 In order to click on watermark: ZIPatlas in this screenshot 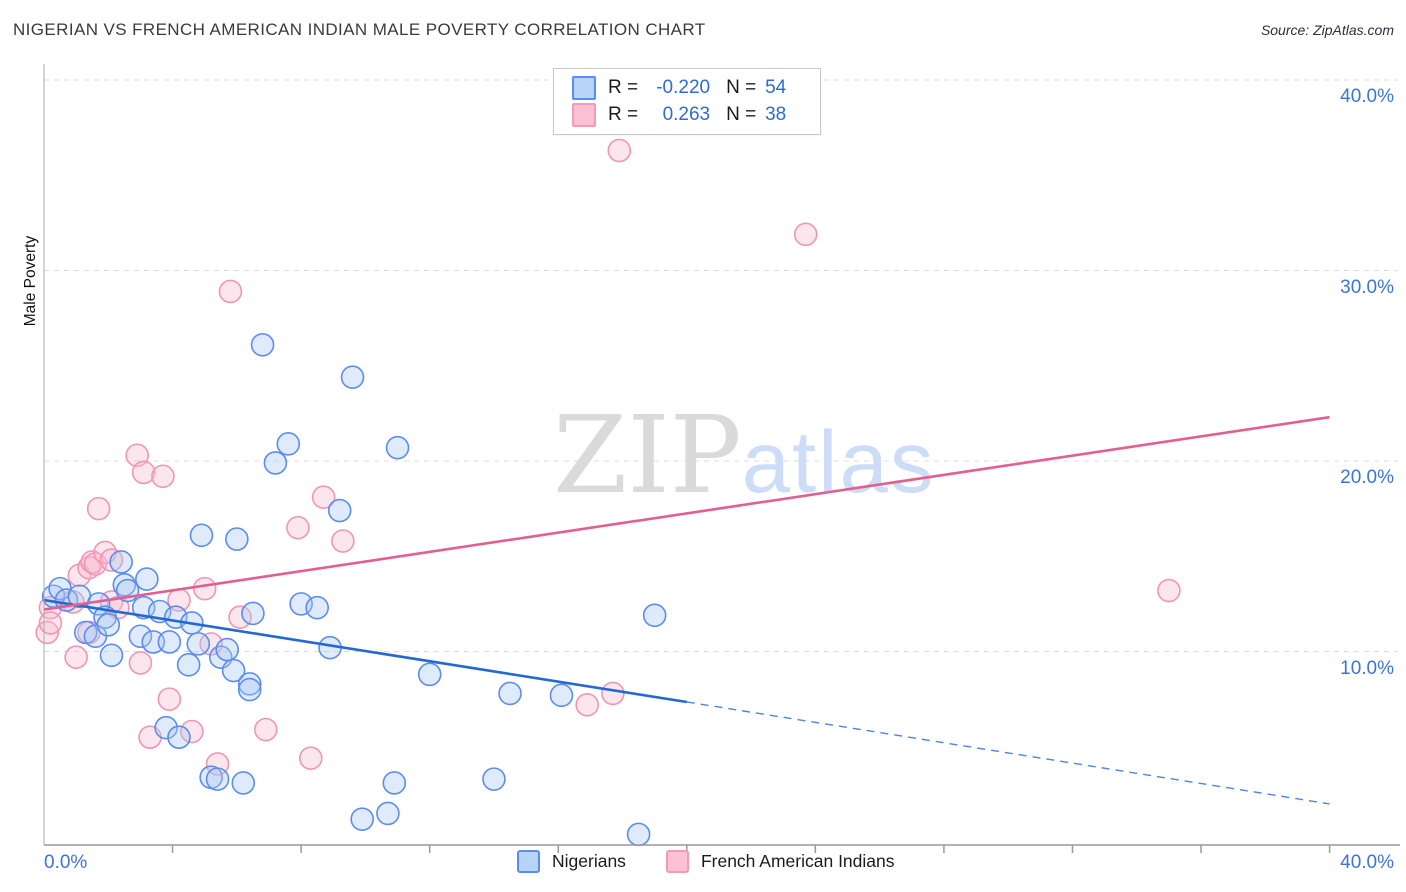, I will do `click(744, 456)`.